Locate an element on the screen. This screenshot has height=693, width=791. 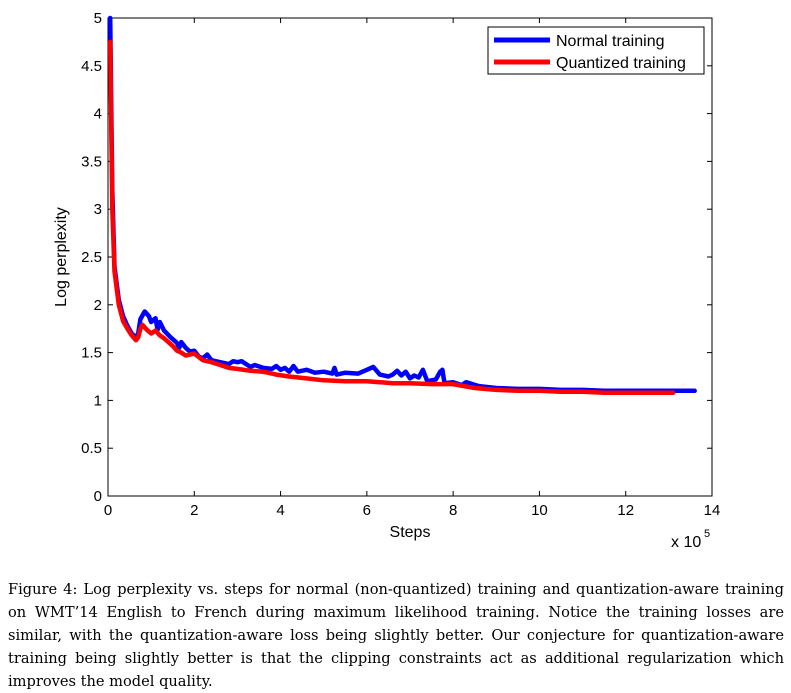
x-axis-label: Steps is located at coordinates (410, 532).